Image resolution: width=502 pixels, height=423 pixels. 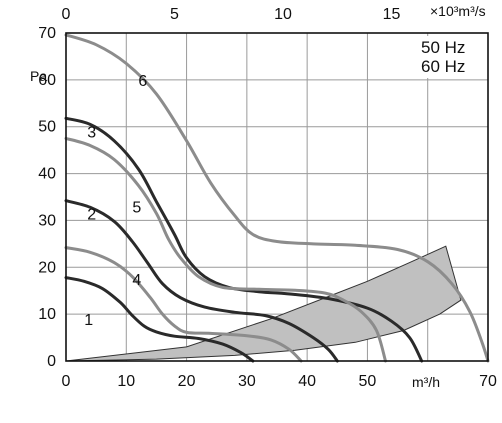 What do you see at coordinates (368, 381) in the screenshot?
I see `x-tick-label: 50` at bounding box center [368, 381].